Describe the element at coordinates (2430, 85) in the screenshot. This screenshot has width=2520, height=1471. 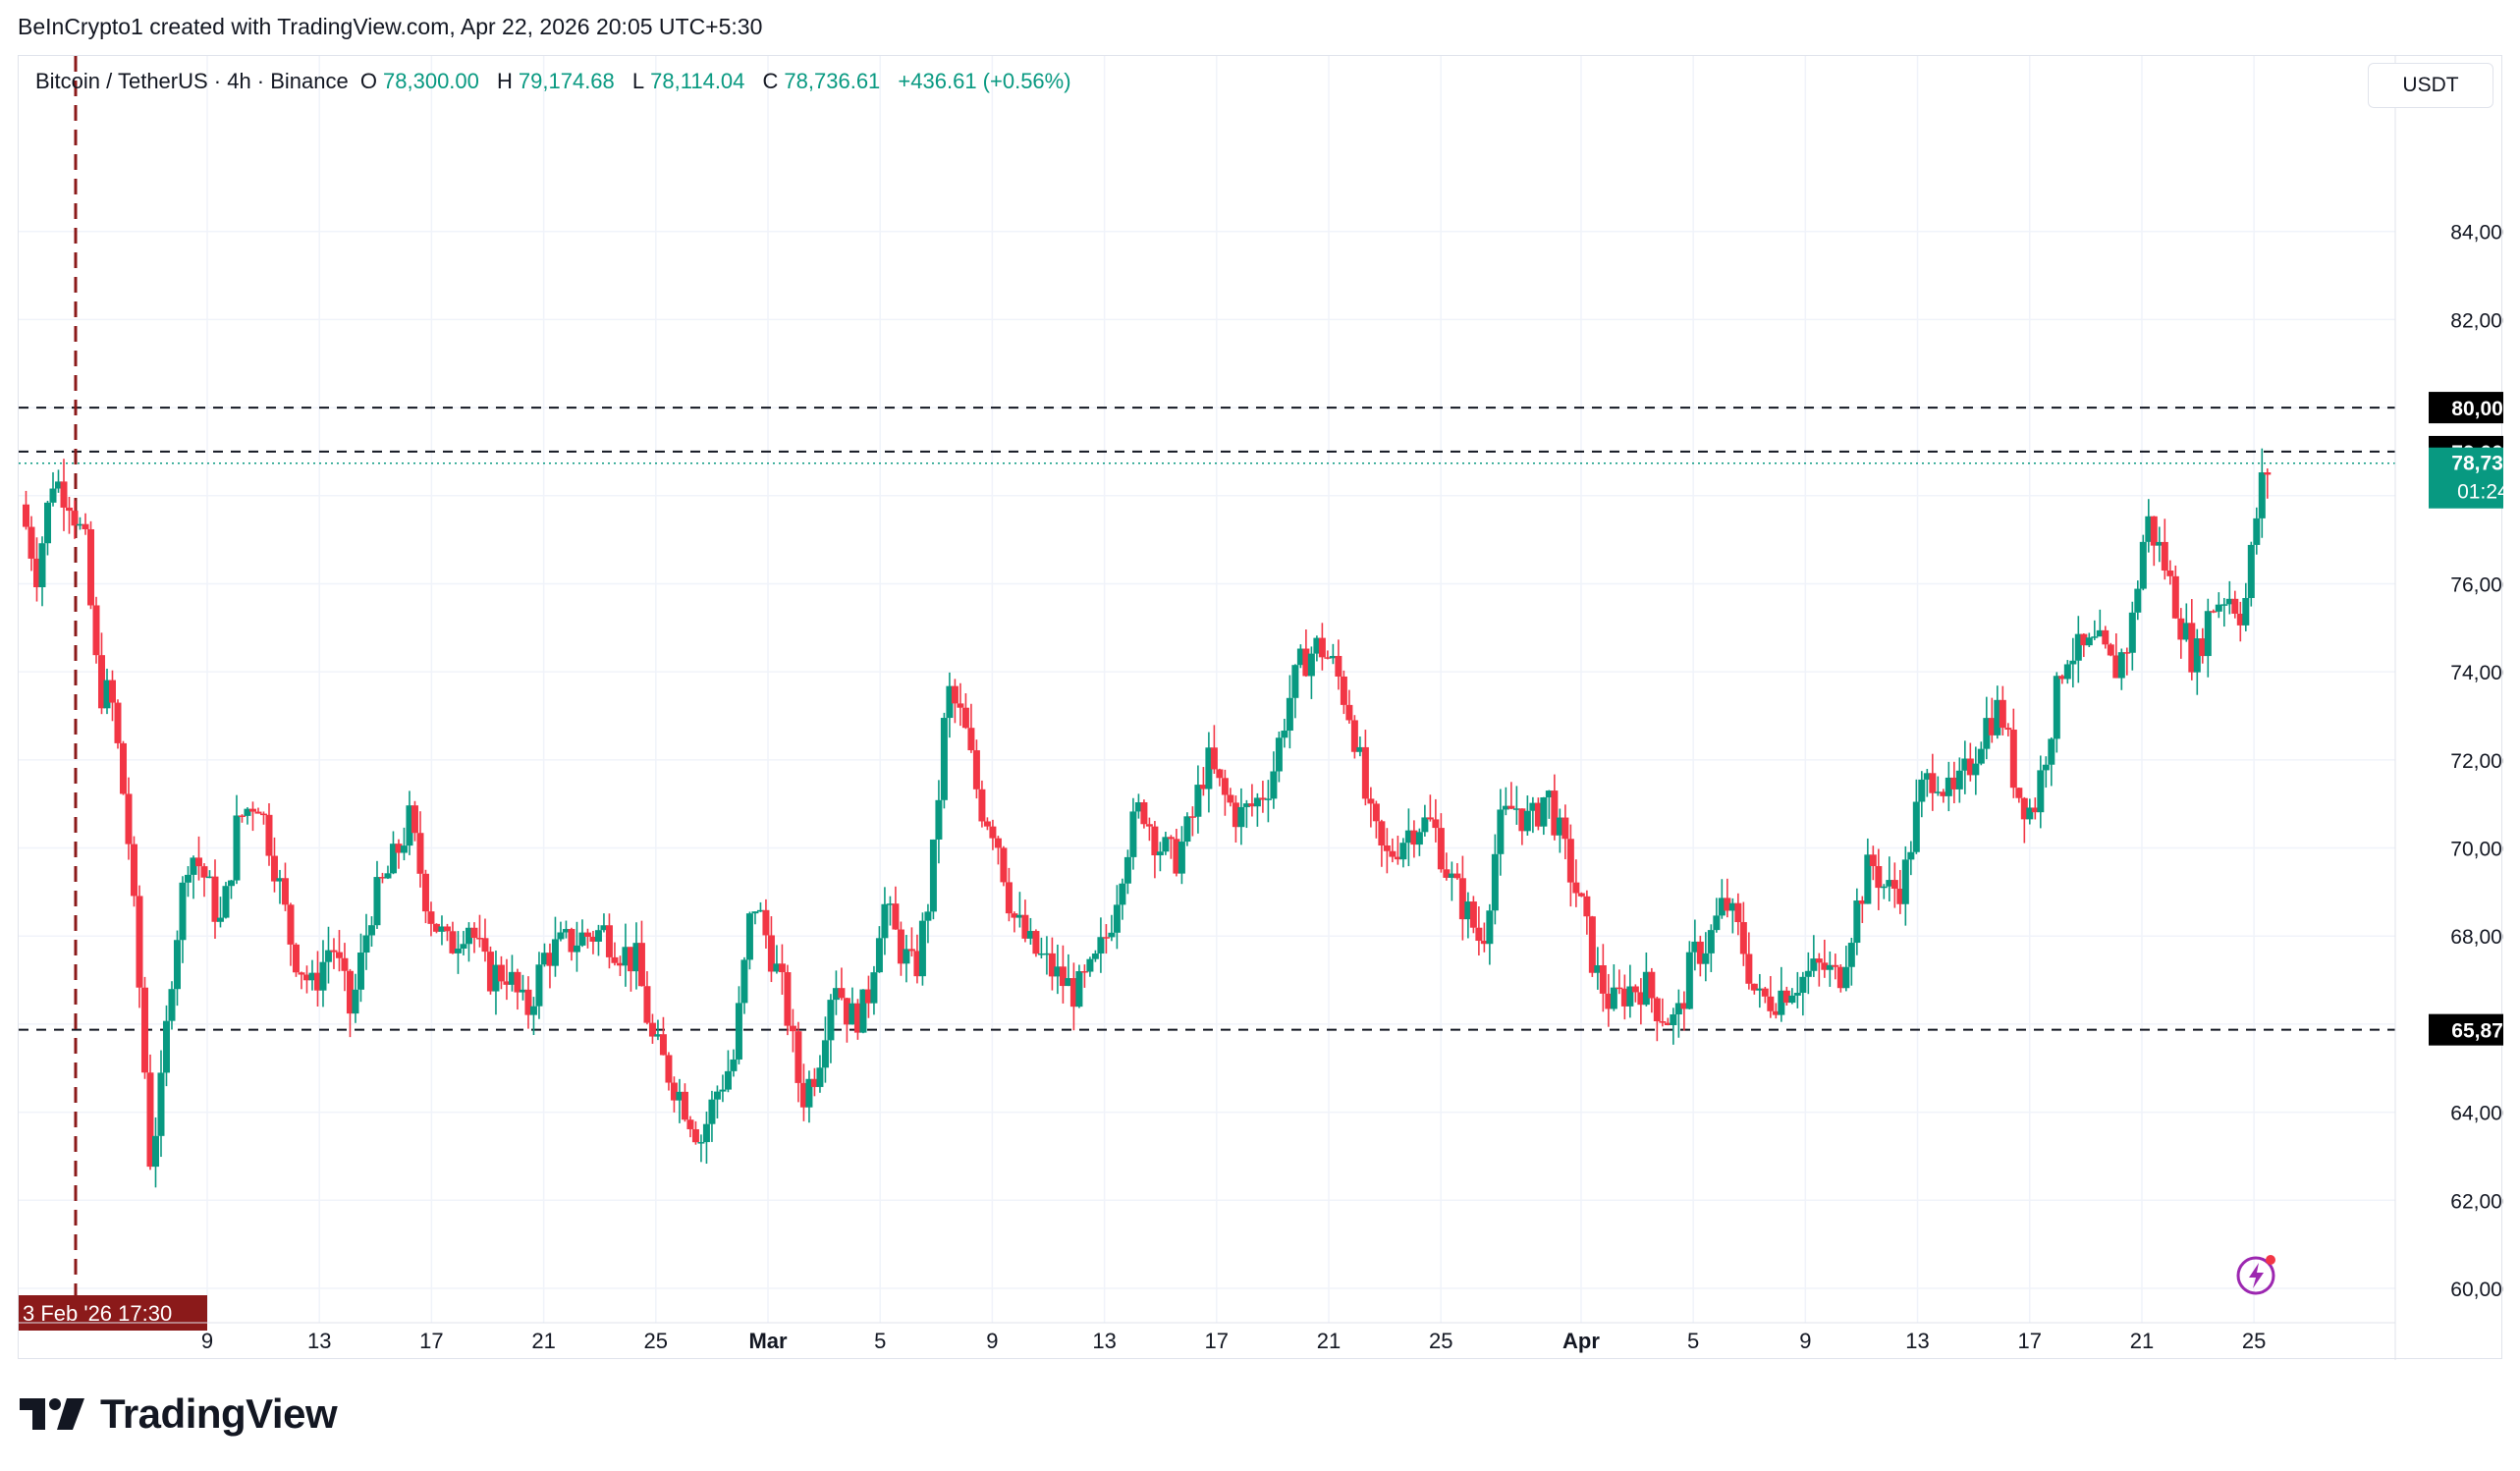
I see `currency-selector: USDT` at that location.